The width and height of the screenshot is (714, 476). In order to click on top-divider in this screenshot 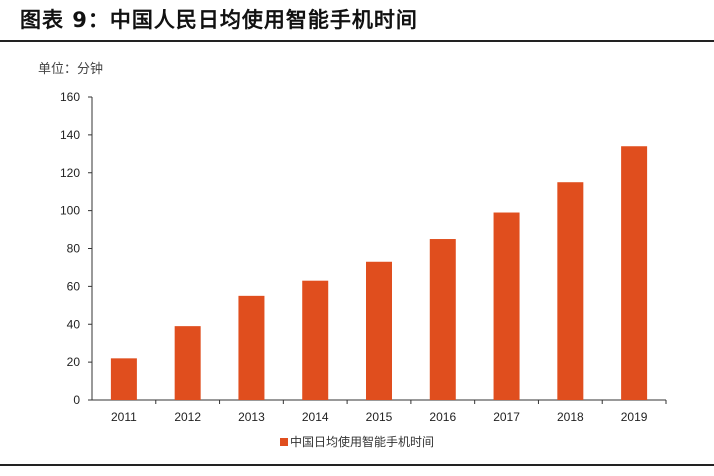, I will do `click(357, 41)`.